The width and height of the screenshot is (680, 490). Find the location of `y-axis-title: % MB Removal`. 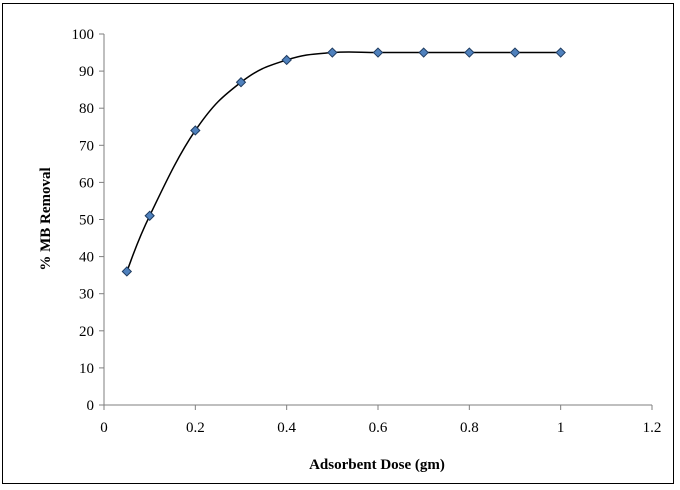

y-axis-title: % MB Removal is located at coordinates (46, 218).